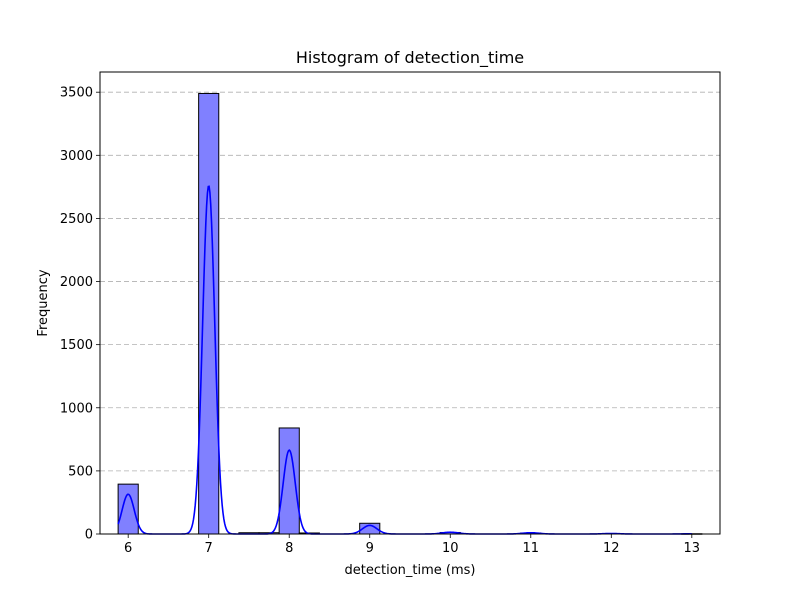  What do you see at coordinates (410, 570) in the screenshot?
I see `x-axis-label: detection_time (ms)` at bounding box center [410, 570].